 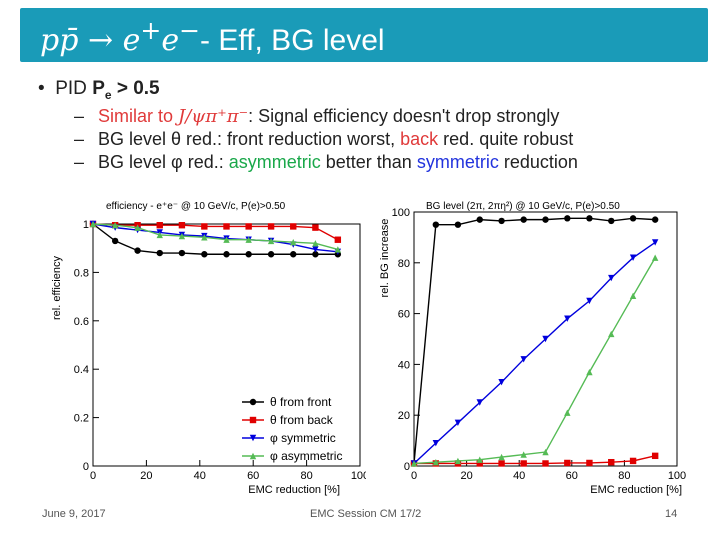 What do you see at coordinates (146, 476) in the screenshot?
I see `x-tick-label: 20` at bounding box center [146, 476].